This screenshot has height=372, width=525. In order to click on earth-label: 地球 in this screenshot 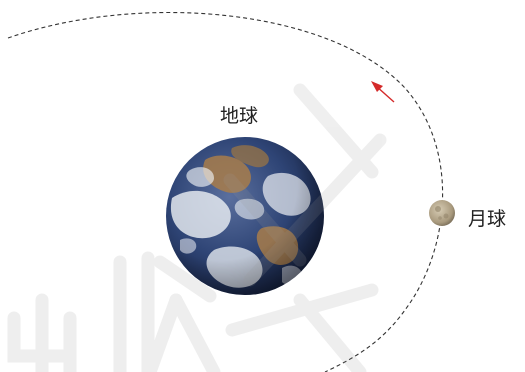, I will do `click(239, 116)`.